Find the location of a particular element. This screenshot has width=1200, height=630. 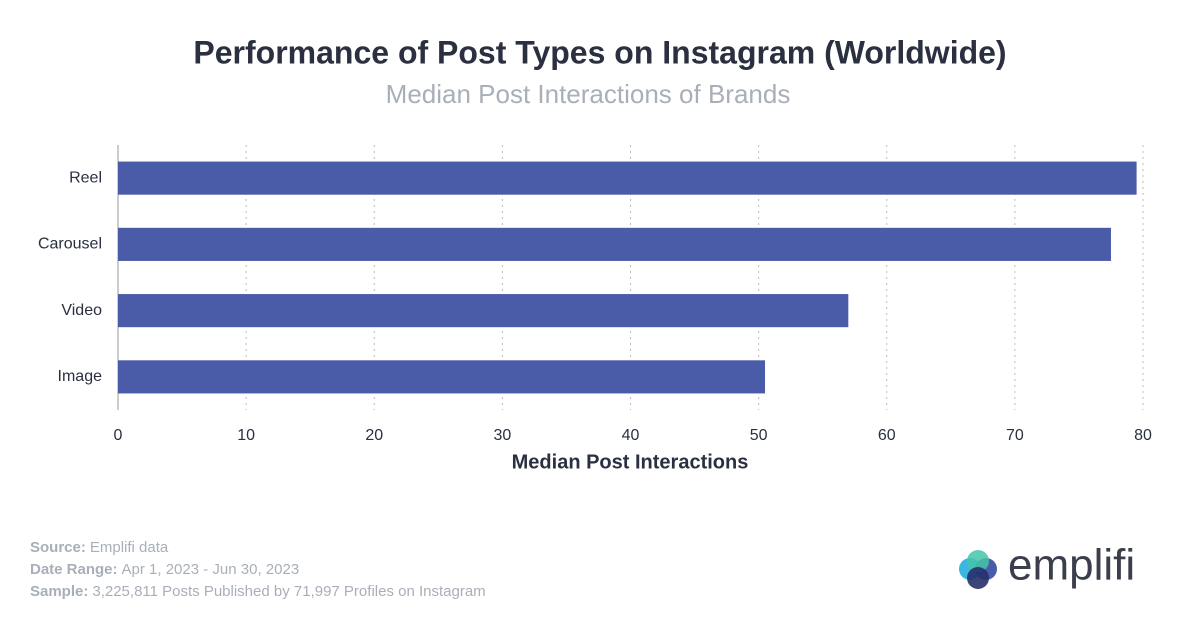

x-tick-label: 50 is located at coordinates (759, 435).